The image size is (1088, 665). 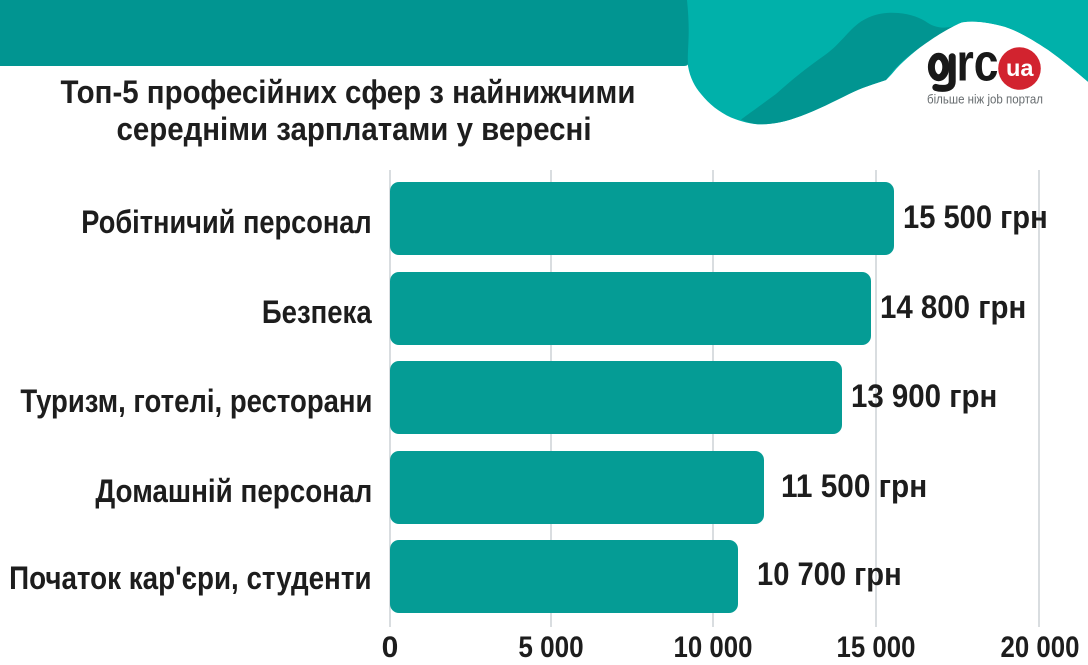 I want to click on svg-text: більше ніж job портал, so click(x=985, y=99).